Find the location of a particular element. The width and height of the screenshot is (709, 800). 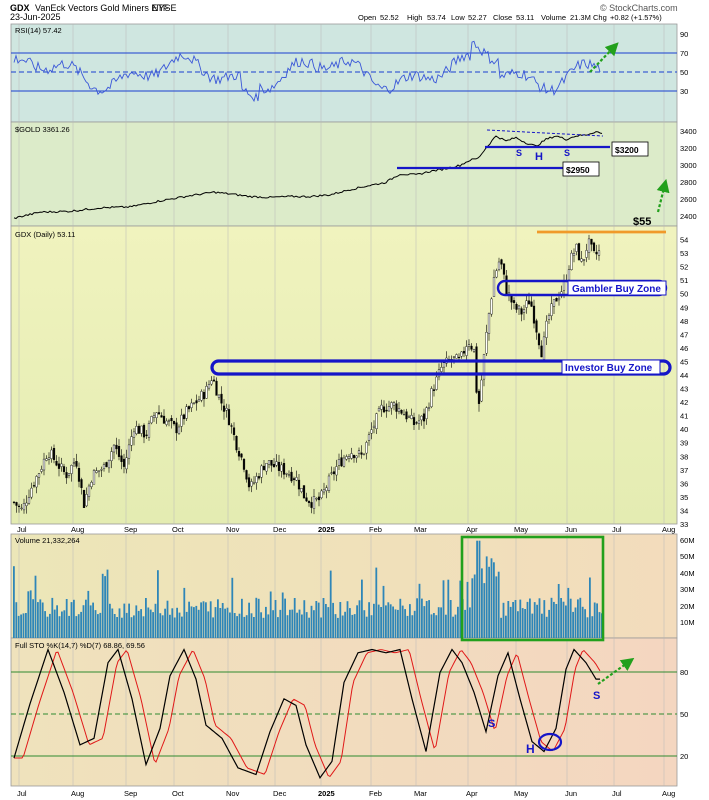

x-tick-jun: Jun is located at coordinates (571, 529).